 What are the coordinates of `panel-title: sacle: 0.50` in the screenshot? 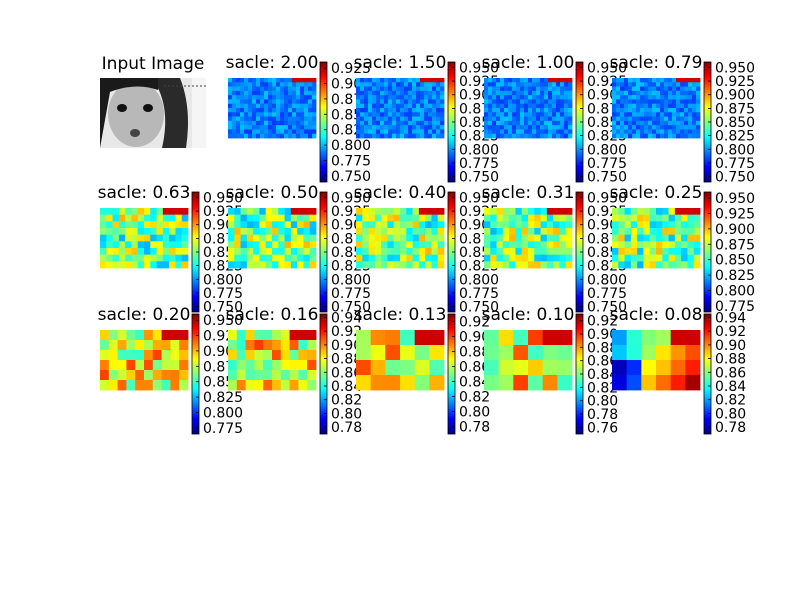 It's located at (272, 193).